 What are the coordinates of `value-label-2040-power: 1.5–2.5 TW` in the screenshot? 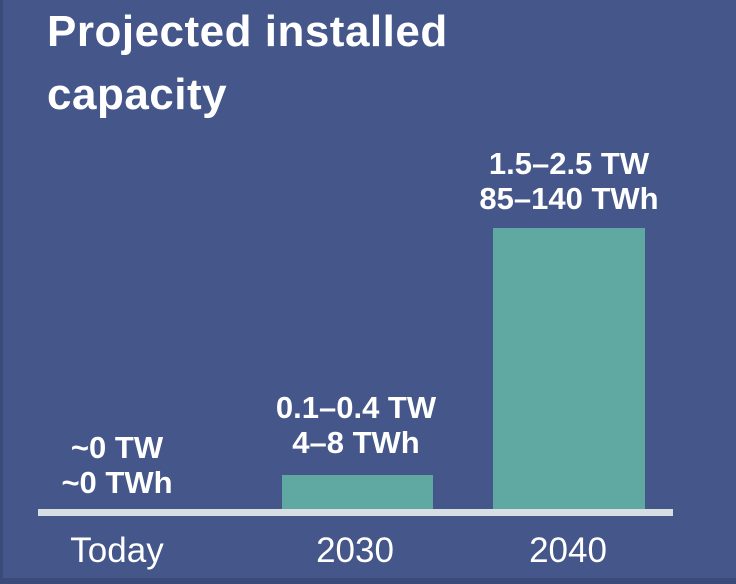 It's located at (569, 163).